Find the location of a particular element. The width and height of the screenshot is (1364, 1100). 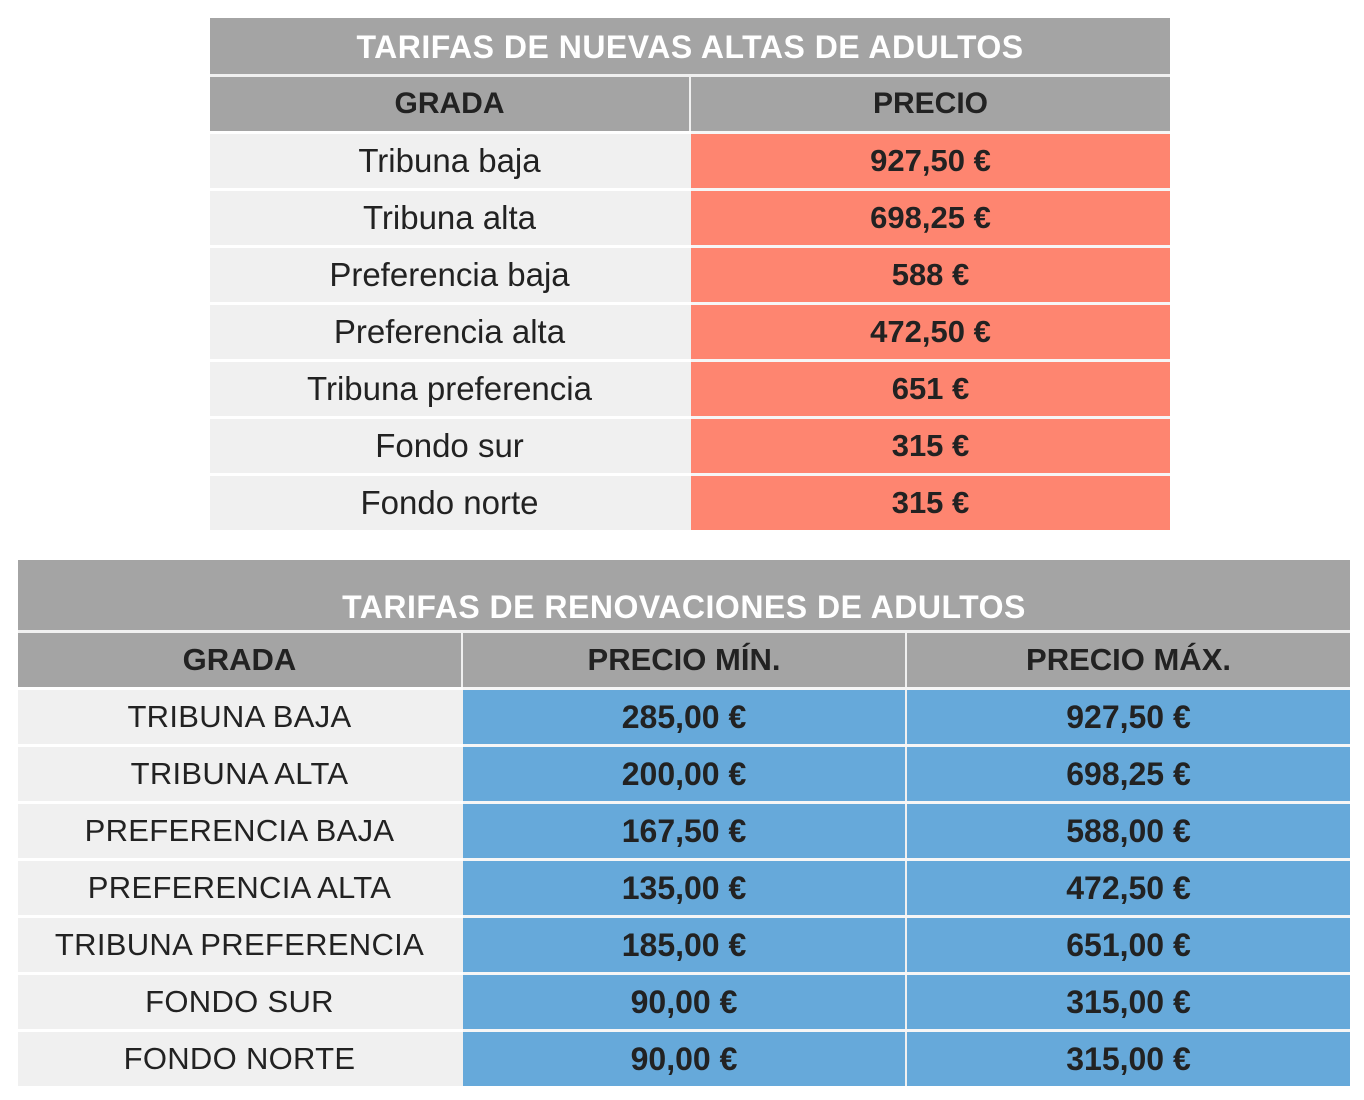

grada-cell: Fondo norte is located at coordinates (450, 501).